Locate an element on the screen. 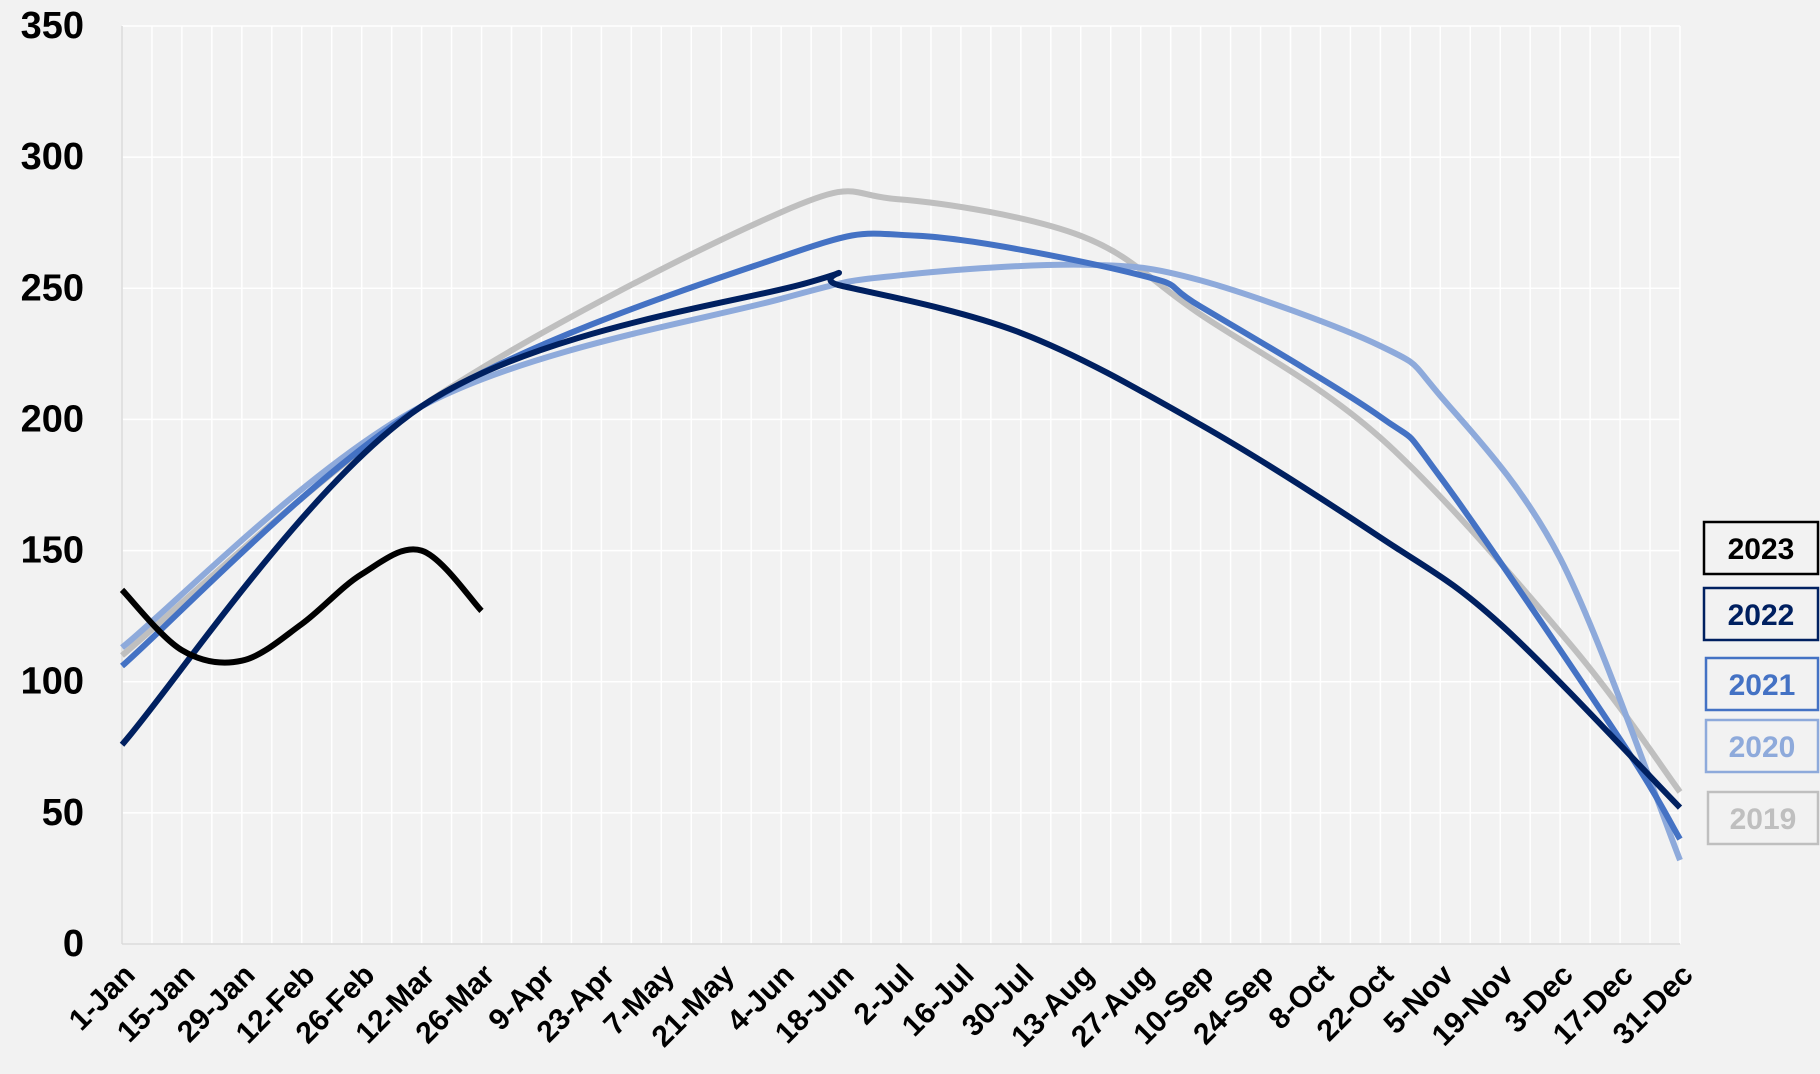 The width and height of the screenshot is (1820, 1074). y-tick-label: 200 is located at coordinates (52, 419).